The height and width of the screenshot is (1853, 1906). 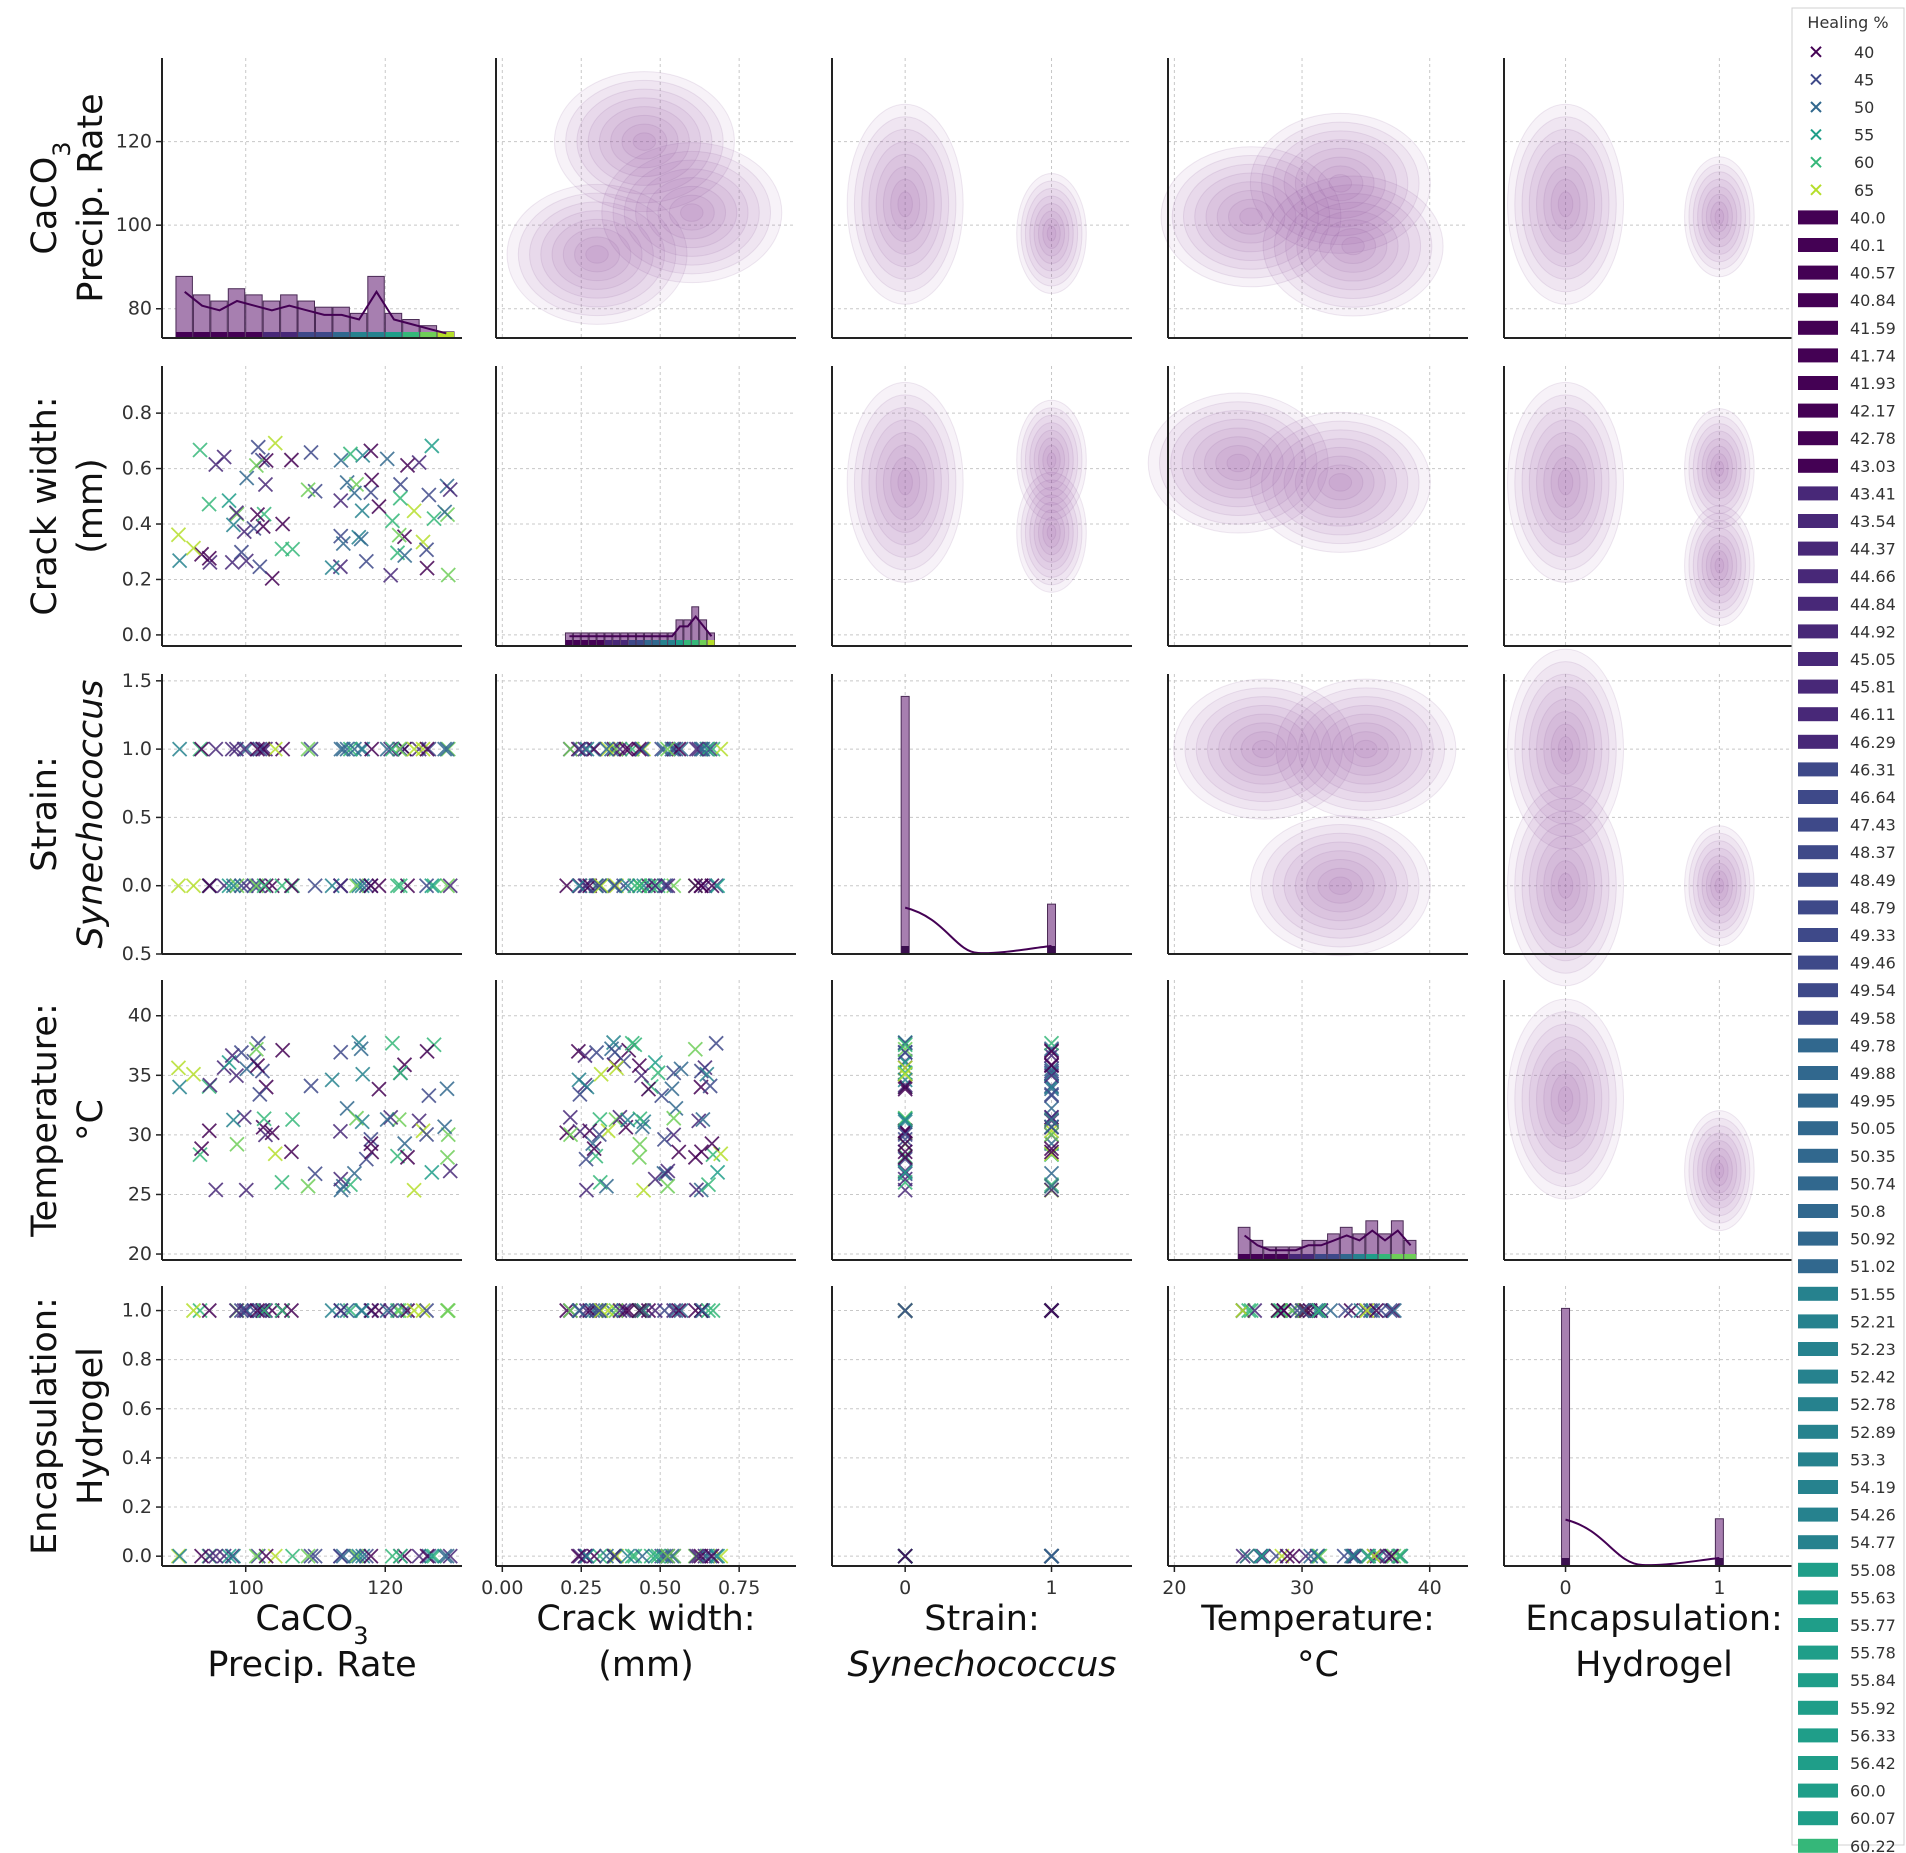 What do you see at coordinates (1873, 1845) in the screenshot?
I see `legend-label: 60.22` at bounding box center [1873, 1845].